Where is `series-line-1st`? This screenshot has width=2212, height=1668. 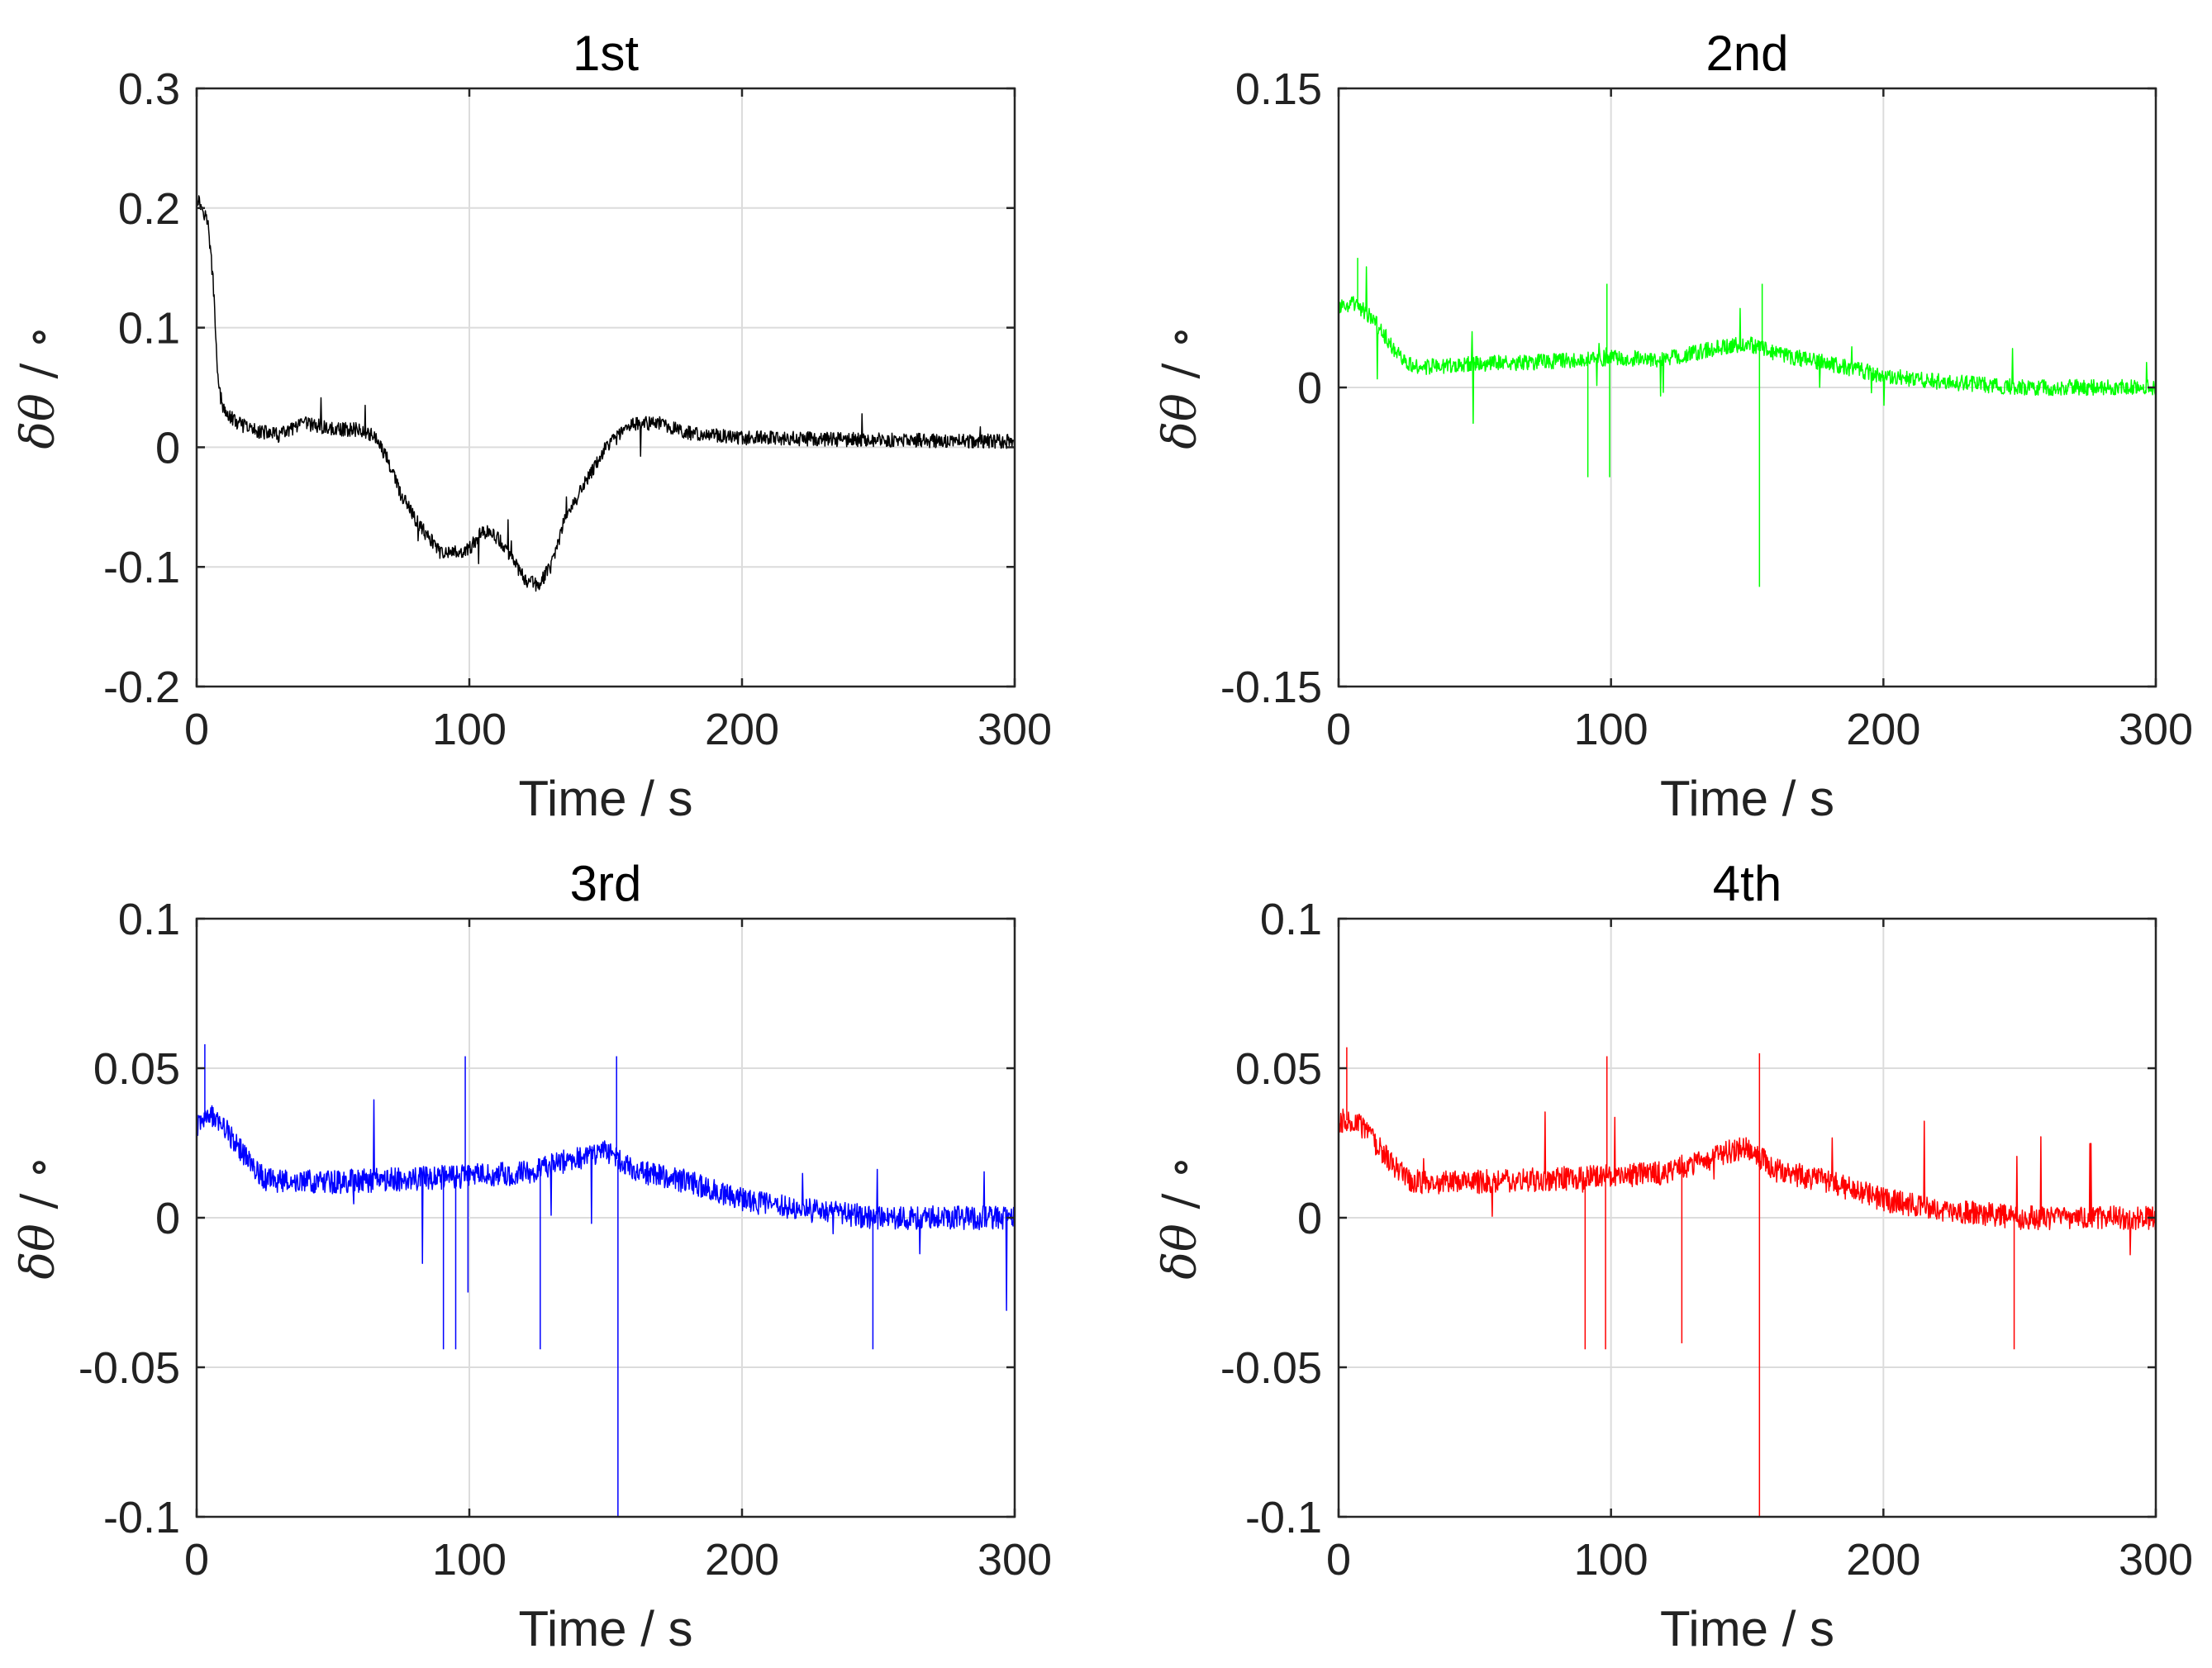
series-line-1st is located at coordinates (606, 393).